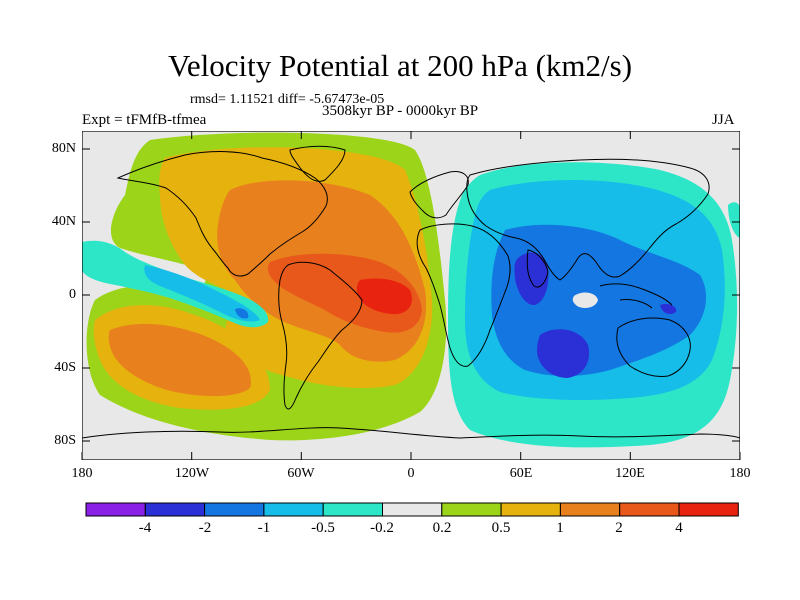  I want to click on coastline-indonesia, so click(636, 296).